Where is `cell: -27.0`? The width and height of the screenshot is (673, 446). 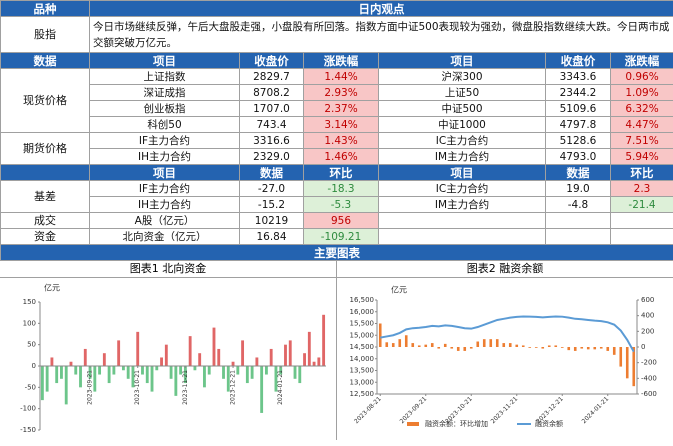 cell: -27.0 is located at coordinates (271, 188).